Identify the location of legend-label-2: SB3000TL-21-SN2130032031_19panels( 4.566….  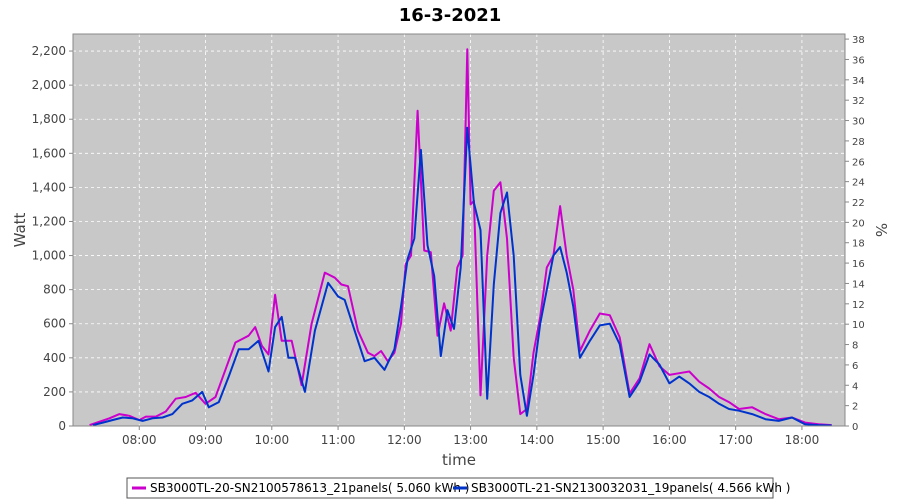
(630, 488).